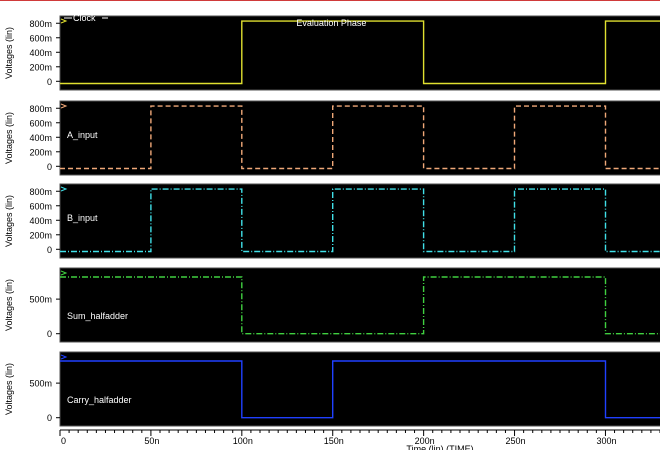 The height and width of the screenshot is (450, 660). I want to click on window-top-border, so click(330, 0).